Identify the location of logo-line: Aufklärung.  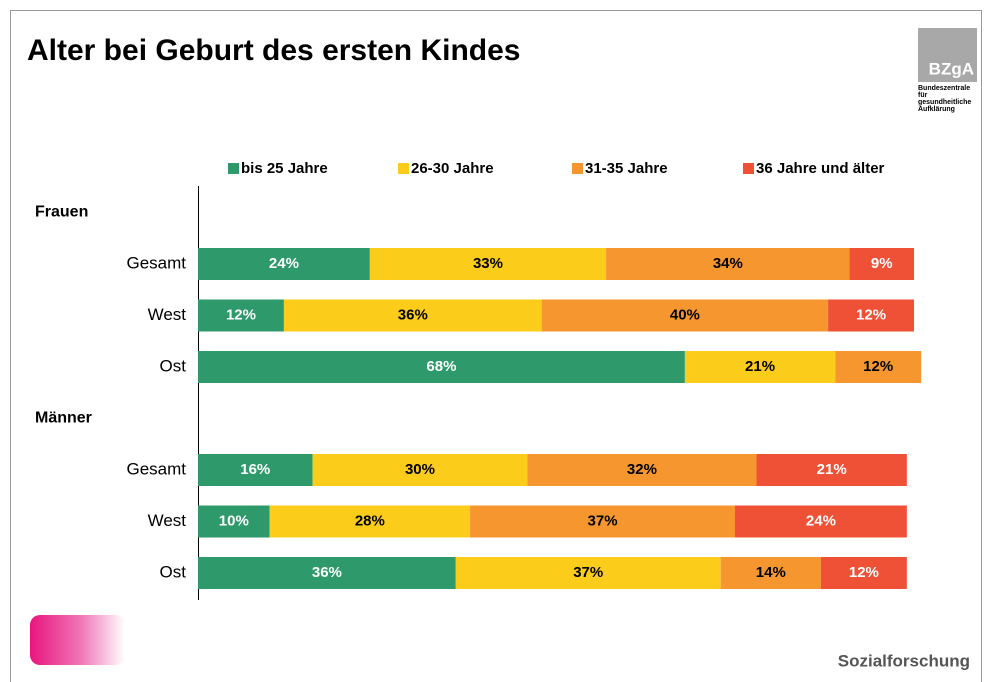
(936, 109).